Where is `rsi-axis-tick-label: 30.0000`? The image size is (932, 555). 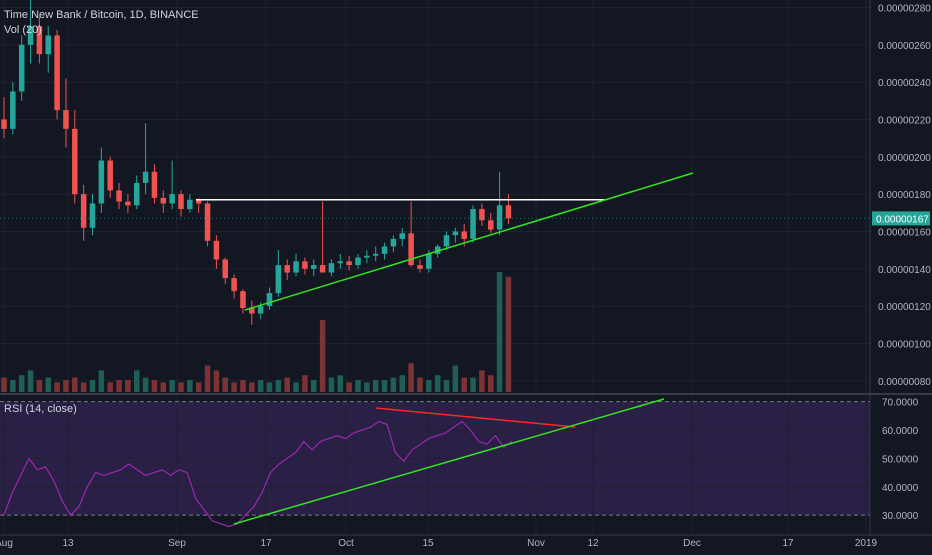 rsi-axis-tick-label: 30.0000 is located at coordinates (900, 516).